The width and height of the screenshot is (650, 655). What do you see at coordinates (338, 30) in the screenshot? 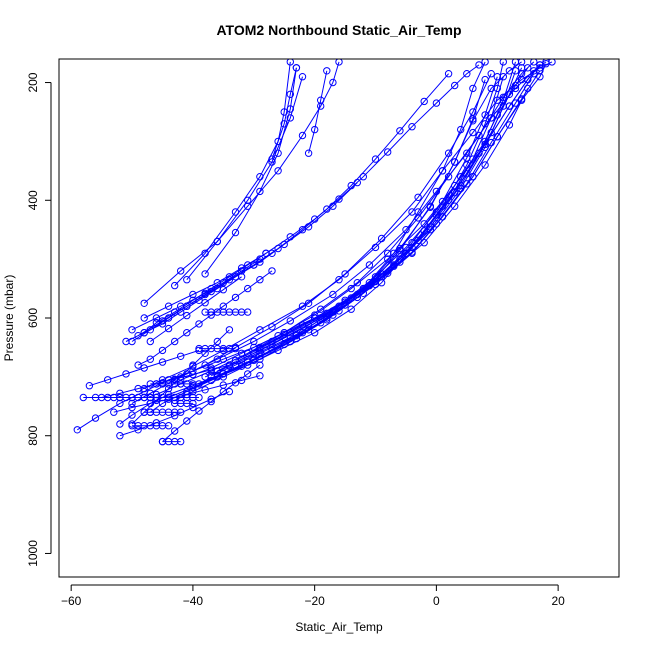
I see `chart-title: ATOM2 Northbound Static_Air_Temp` at bounding box center [338, 30].